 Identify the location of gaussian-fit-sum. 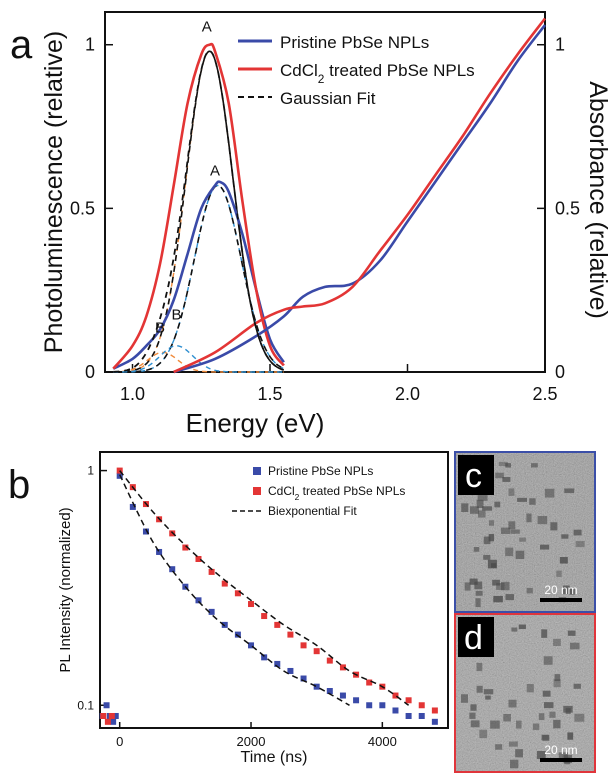
(198, 211).